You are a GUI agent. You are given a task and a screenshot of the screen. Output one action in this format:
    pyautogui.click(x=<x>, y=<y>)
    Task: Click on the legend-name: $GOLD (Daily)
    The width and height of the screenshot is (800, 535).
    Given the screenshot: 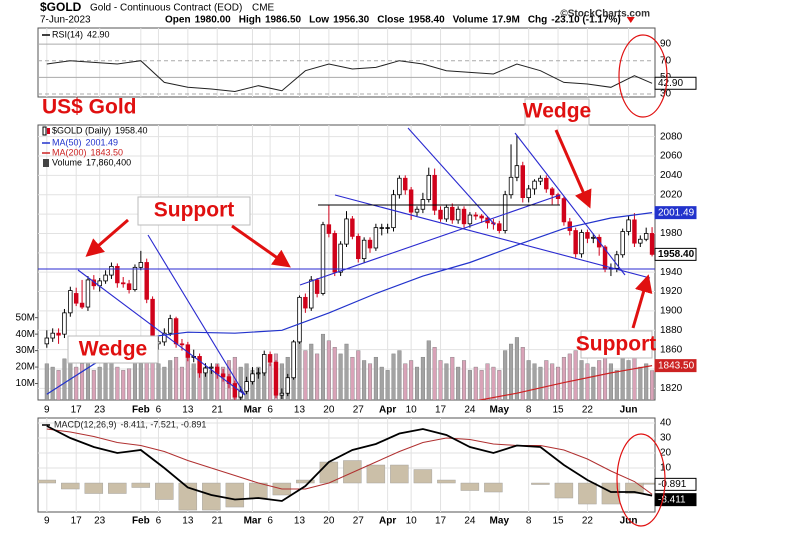 What is the action you would take?
    pyautogui.click(x=81, y=130)
    